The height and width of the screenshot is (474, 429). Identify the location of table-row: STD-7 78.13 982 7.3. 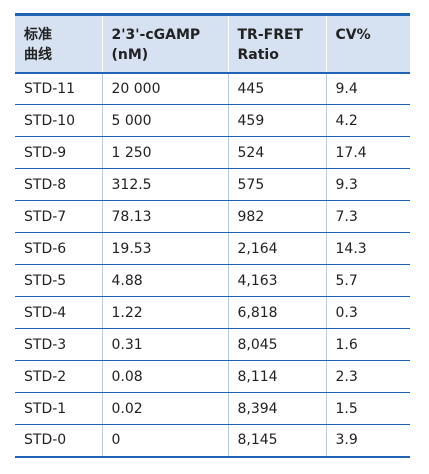
(212, 216).